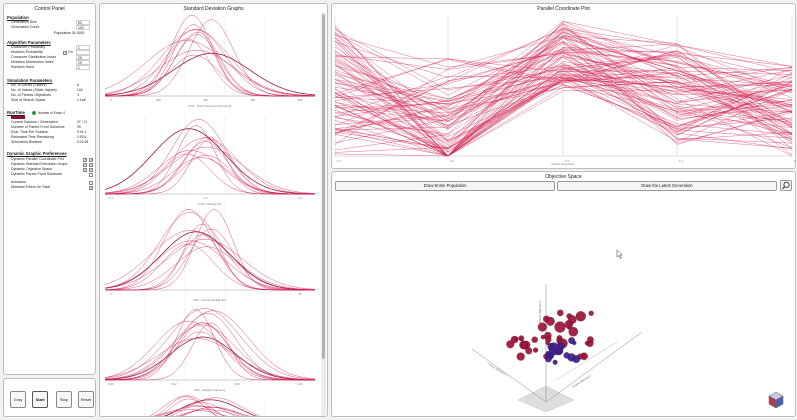 Image resolution: width=797 pixels, height=420 pixels. I want to click on mutation-probability-input, so click(83, 52).